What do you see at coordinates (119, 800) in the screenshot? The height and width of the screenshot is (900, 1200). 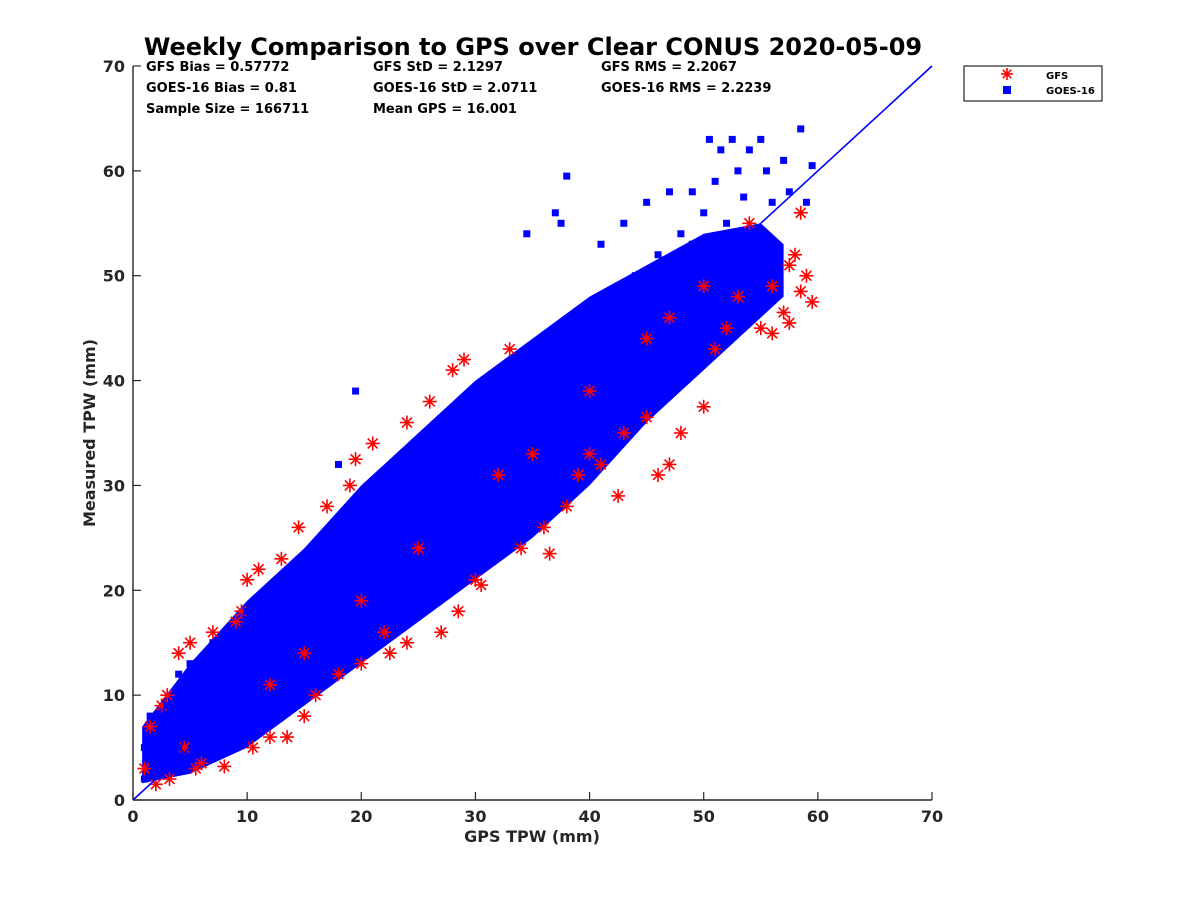 I see `y-tick-label: 0` at bounding box center [119, 800].